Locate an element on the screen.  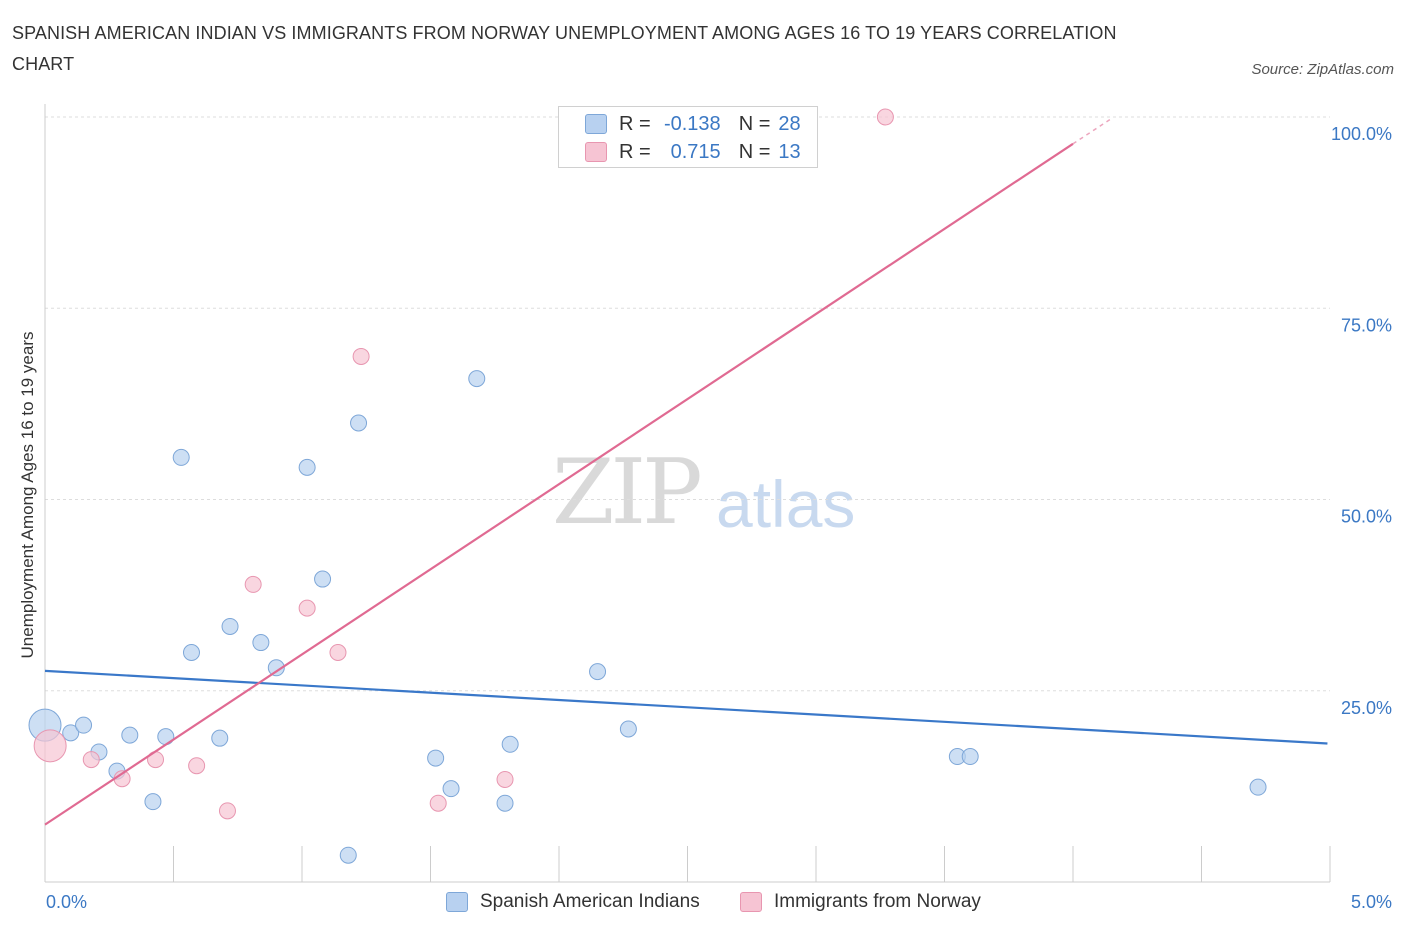
legend-row-spanish: R = -0.138 N = 28 is located at coordinates (693, 124).